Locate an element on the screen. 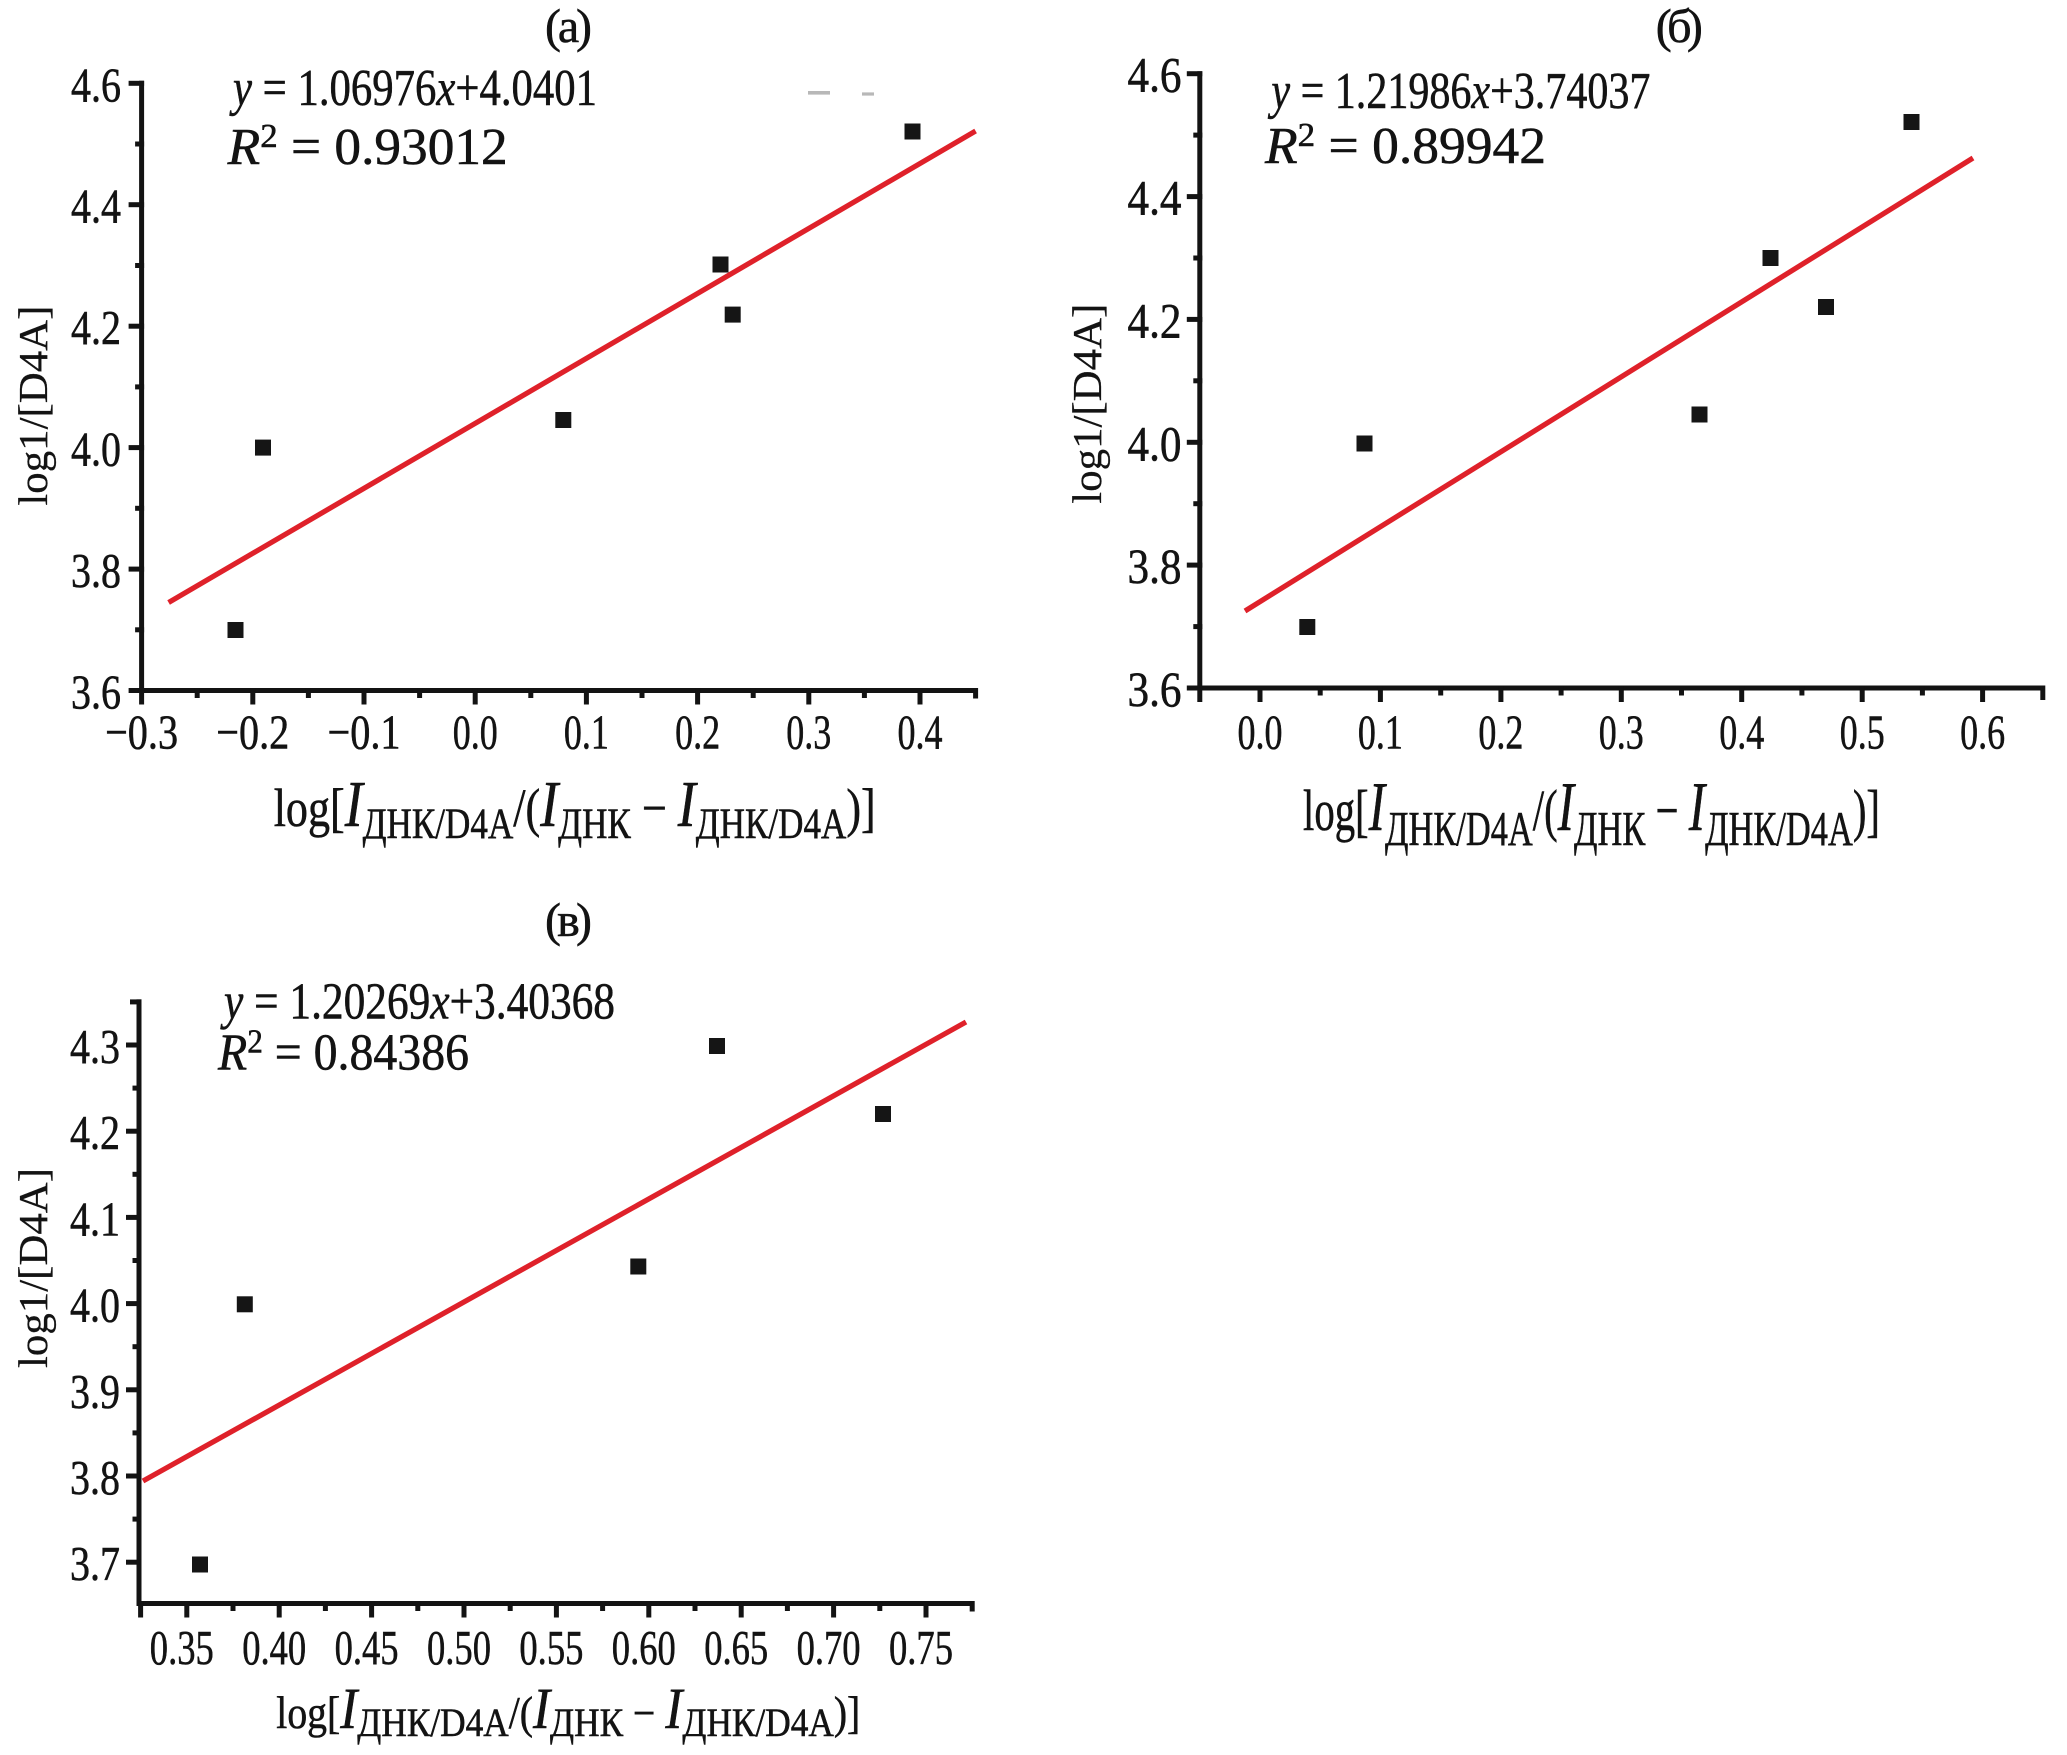 Image resolution: width=2067 pixels, height=1755 pixels. svg-text: (a) is located at coordinates (568, 26).